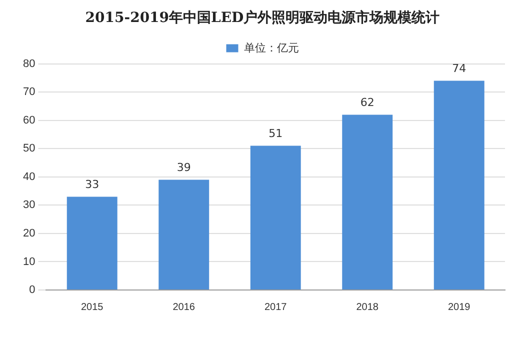 Image resolution: width=525 pixels, height=349 pixels. Describe the element at coordinates (29, 120) in the screenshot. I see `y-tick-label: 60` at that location.